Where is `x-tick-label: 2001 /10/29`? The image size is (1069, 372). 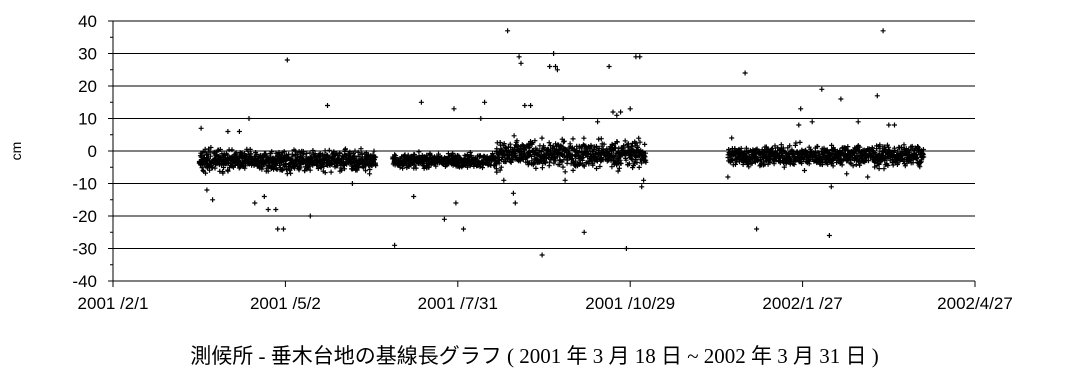 x-tick-label: 2001 /10/29 is located at coordinates (630, 303).